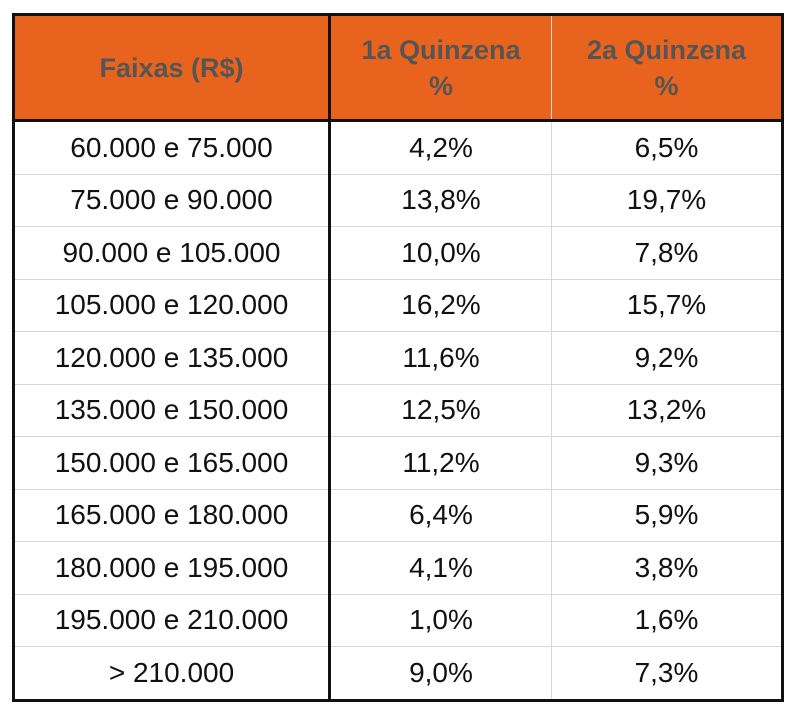 Image resolution: width=800 pixels, height=711 pixels. What do you see at coordinates (172, 567) in the screenshot?
I see `cell-faixa: 180.000 e 195.000` at bounding box center [172, 567].